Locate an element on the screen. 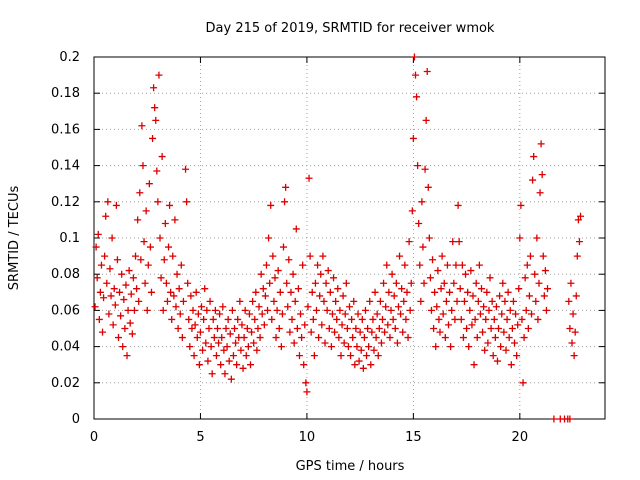 This screenshot has width=640, height=480. y-tick-label: 0.16 is located at coordinates (65, 129).